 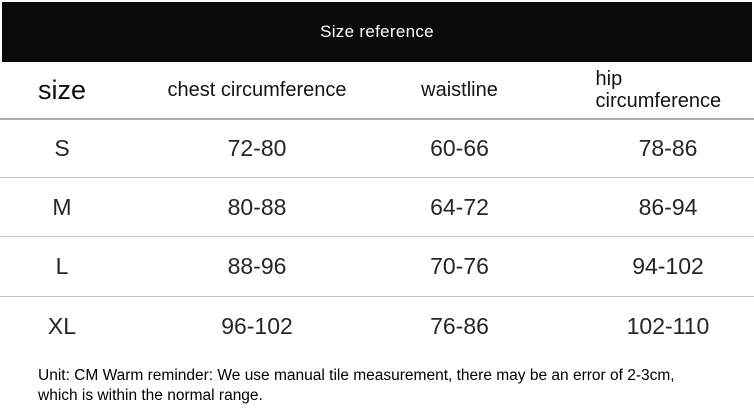 I want to click on cell-hip: 102-110, so click(x=668, y=325).